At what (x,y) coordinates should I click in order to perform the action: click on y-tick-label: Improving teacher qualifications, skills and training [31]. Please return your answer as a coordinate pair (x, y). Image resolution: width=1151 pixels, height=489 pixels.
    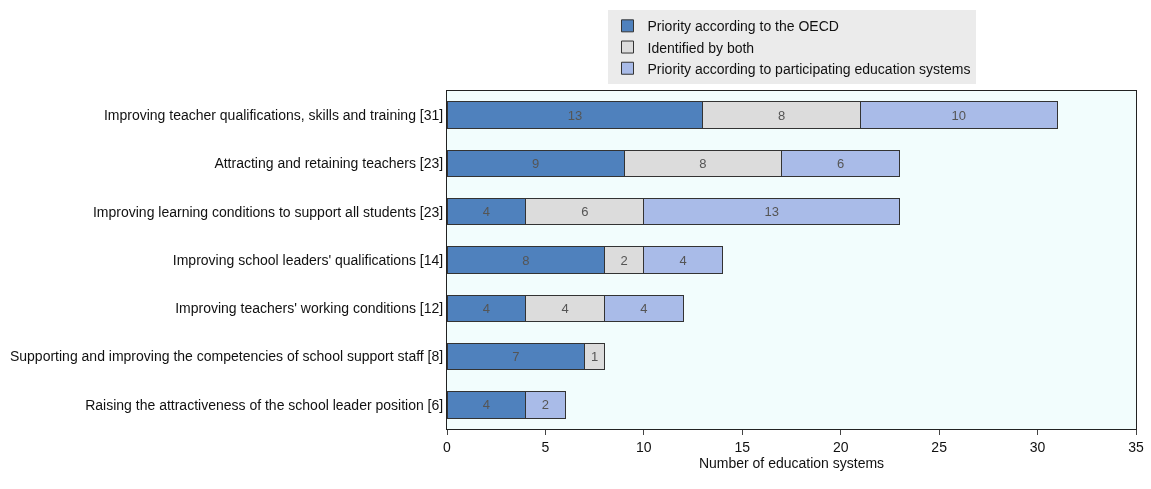
    Looking at the image, I should click on (273, 115).